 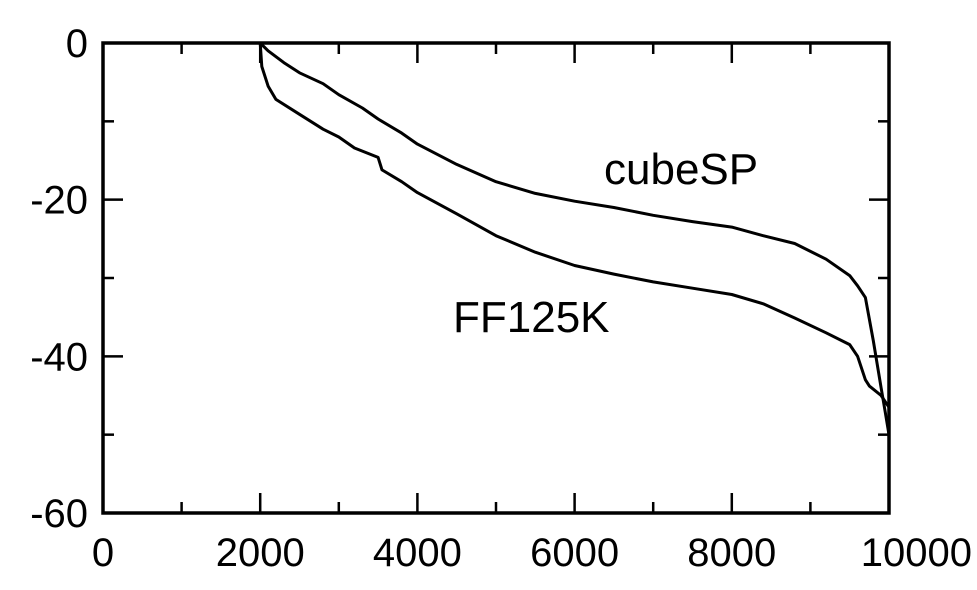 What do you see at coordinates (916, 553) in the screenshot?
I see `x-tick-label-5: 10000` at bounding box center [916, 553].